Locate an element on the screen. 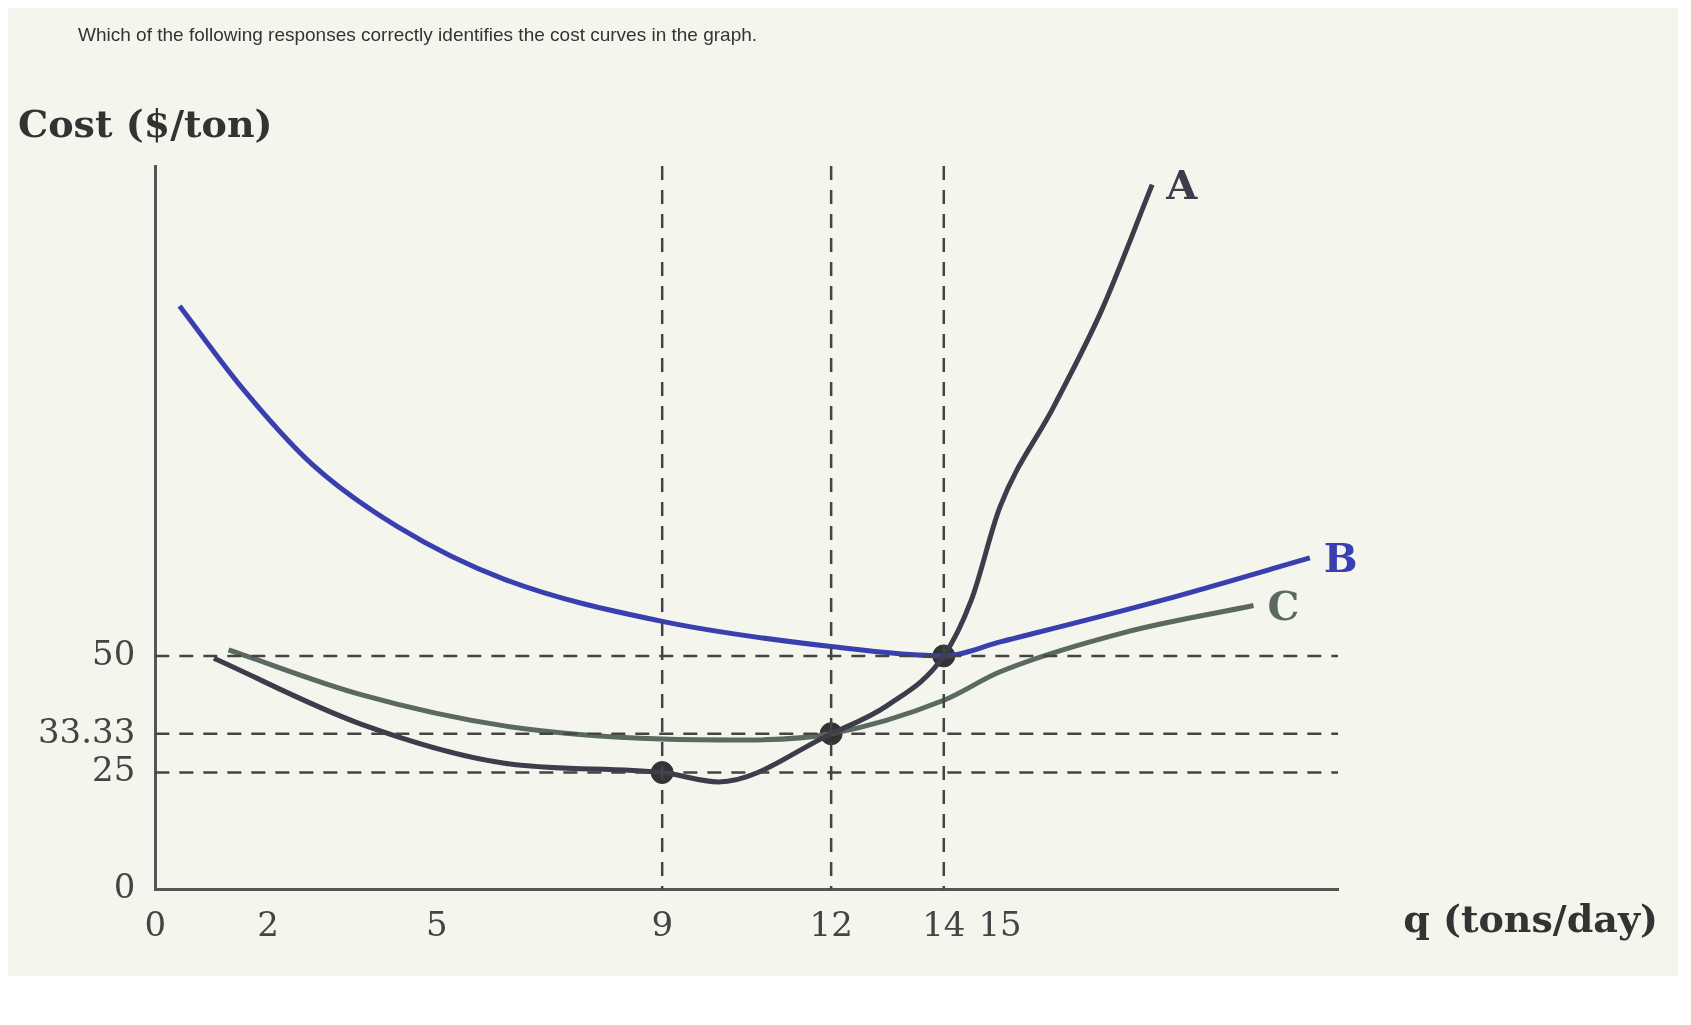 This screenshot has height=1025, width=1691. x-tick-label: 2 is located at coordinates (268, 924).